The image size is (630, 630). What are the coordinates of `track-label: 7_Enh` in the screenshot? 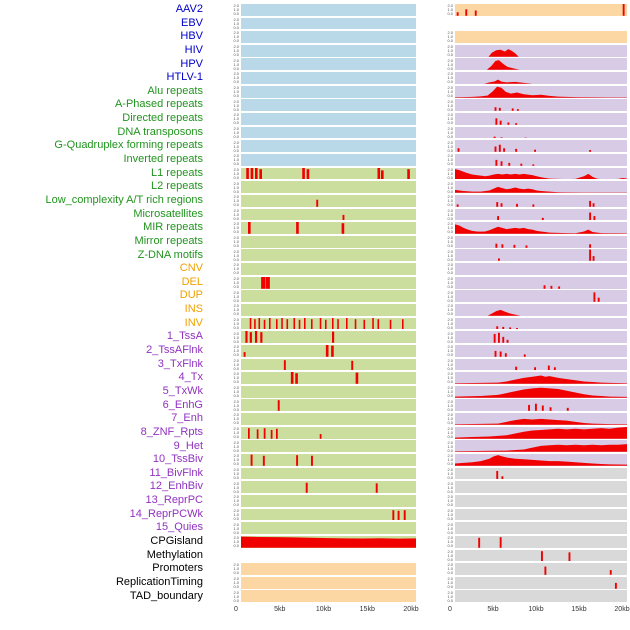 It's located at (187, 418).